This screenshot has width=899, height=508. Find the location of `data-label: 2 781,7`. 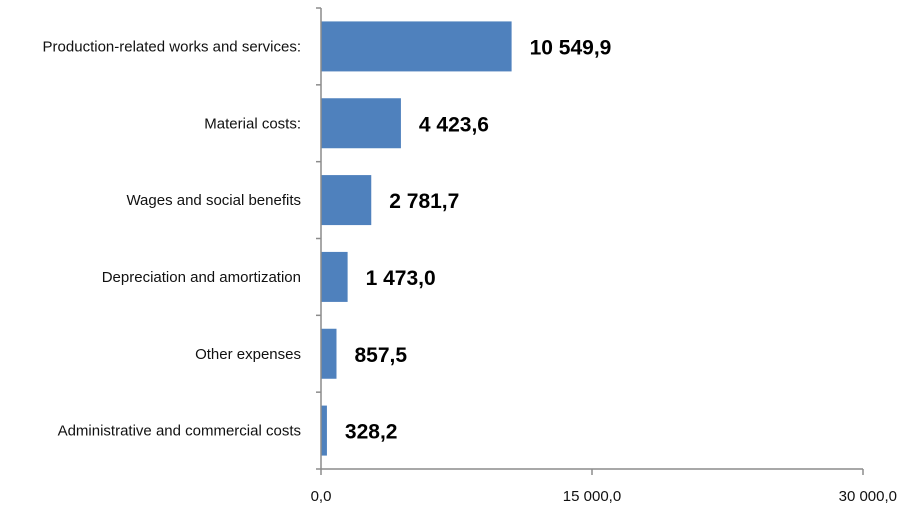

data-label: 2 781,7 is located at coordinates (424, 201).